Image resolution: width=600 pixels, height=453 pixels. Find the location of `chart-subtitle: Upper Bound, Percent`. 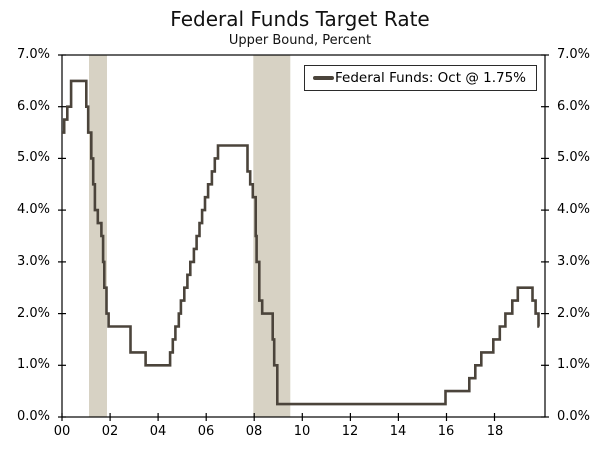

chart-subtitle: Upper Bound, Percent is located at coordinates (300, 40).